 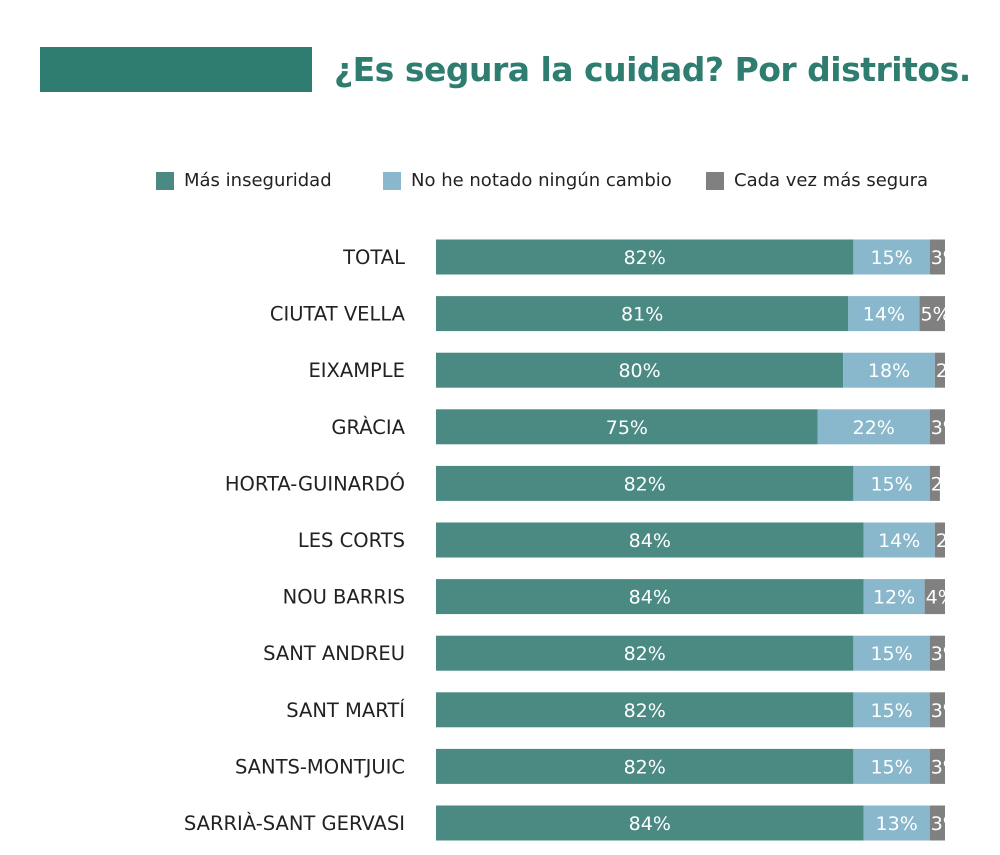 I want to click on data-label-cada-vez-mas-segura-les-corts: 2%, so click(x=951, y=541).